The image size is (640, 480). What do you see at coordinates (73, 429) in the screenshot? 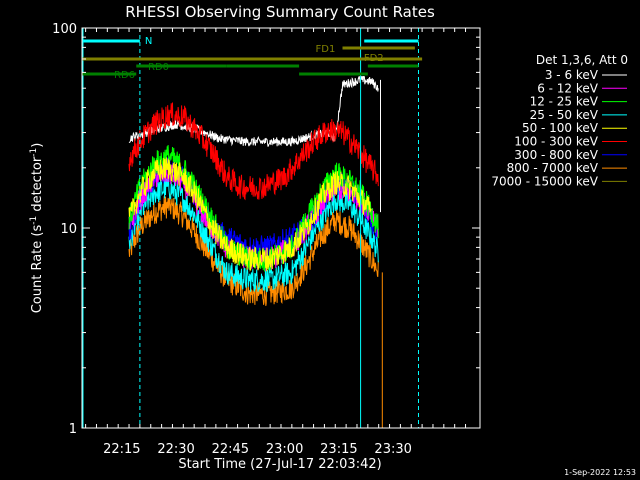
I see `y-tick-label: 1` at bounding box center [73, 429].